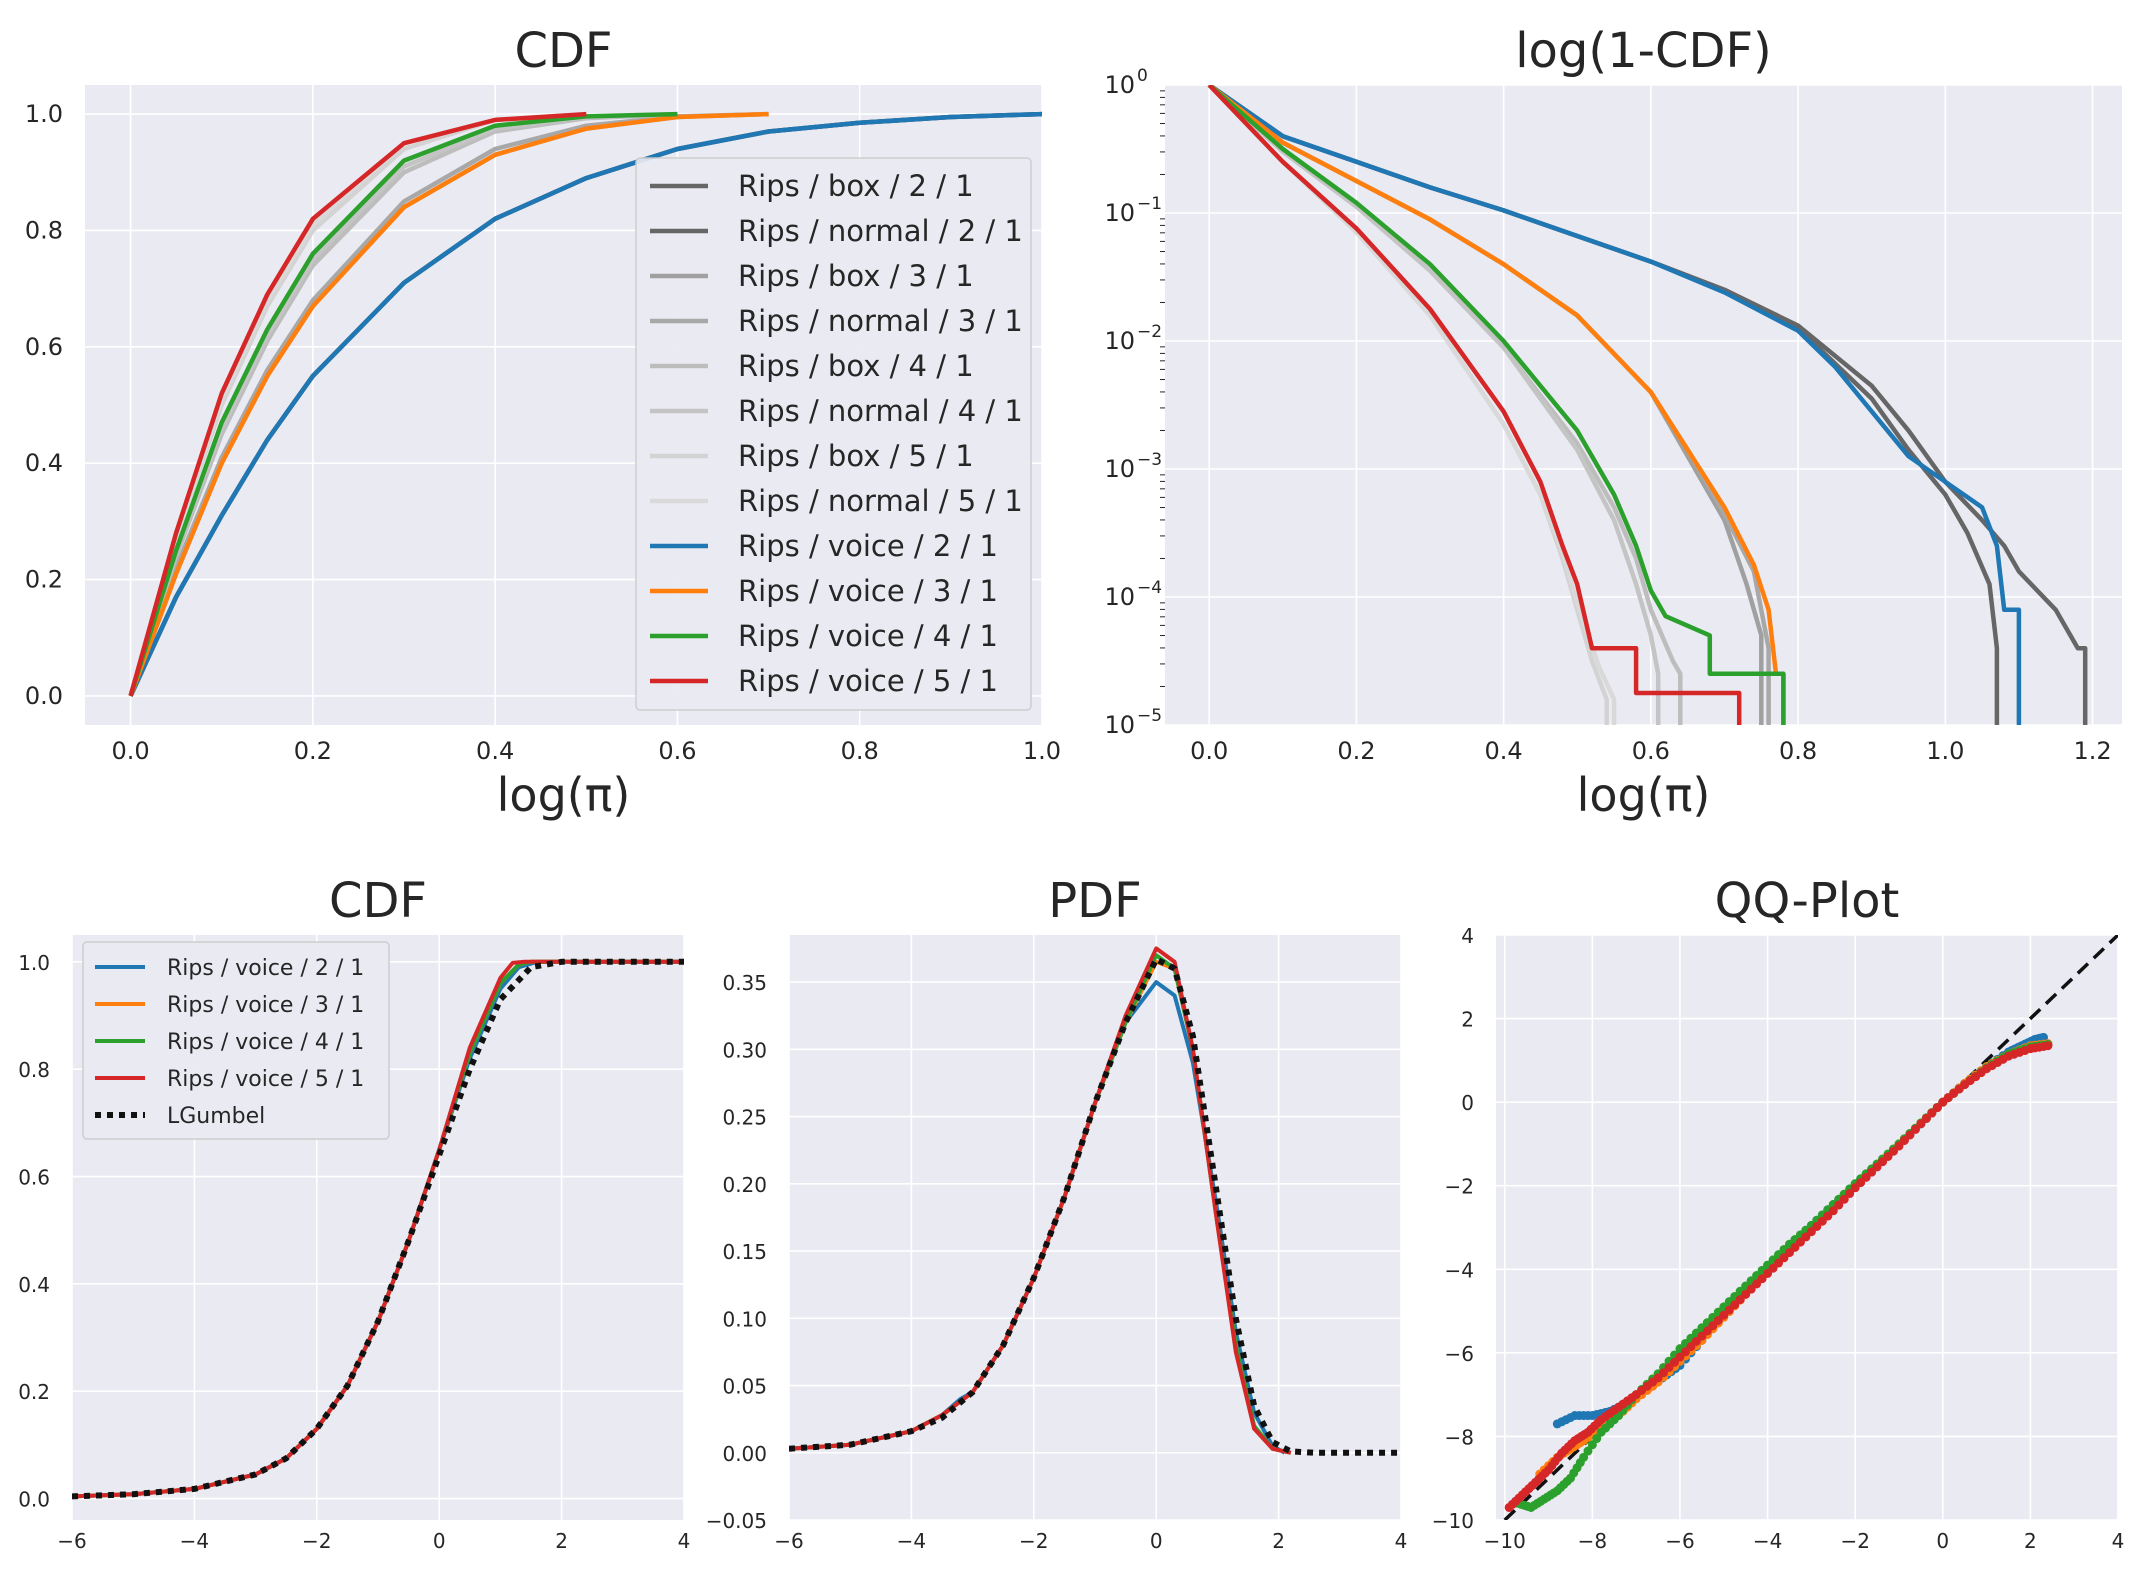 The width and height of the screenshot is (2145, 1576). Describe the element at coordinates (868, 591) in the screenshot. I see `legend-label: Rips / voice / 3 / 1` at that location.